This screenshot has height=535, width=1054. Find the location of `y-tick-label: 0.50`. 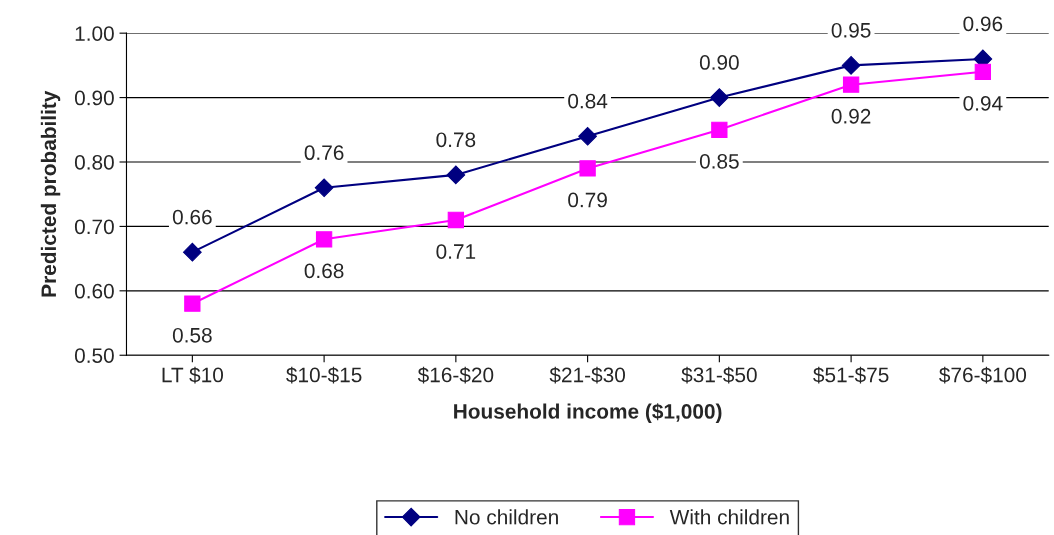

y-tick-label: 0.50 is located at coordinates (94, 355).